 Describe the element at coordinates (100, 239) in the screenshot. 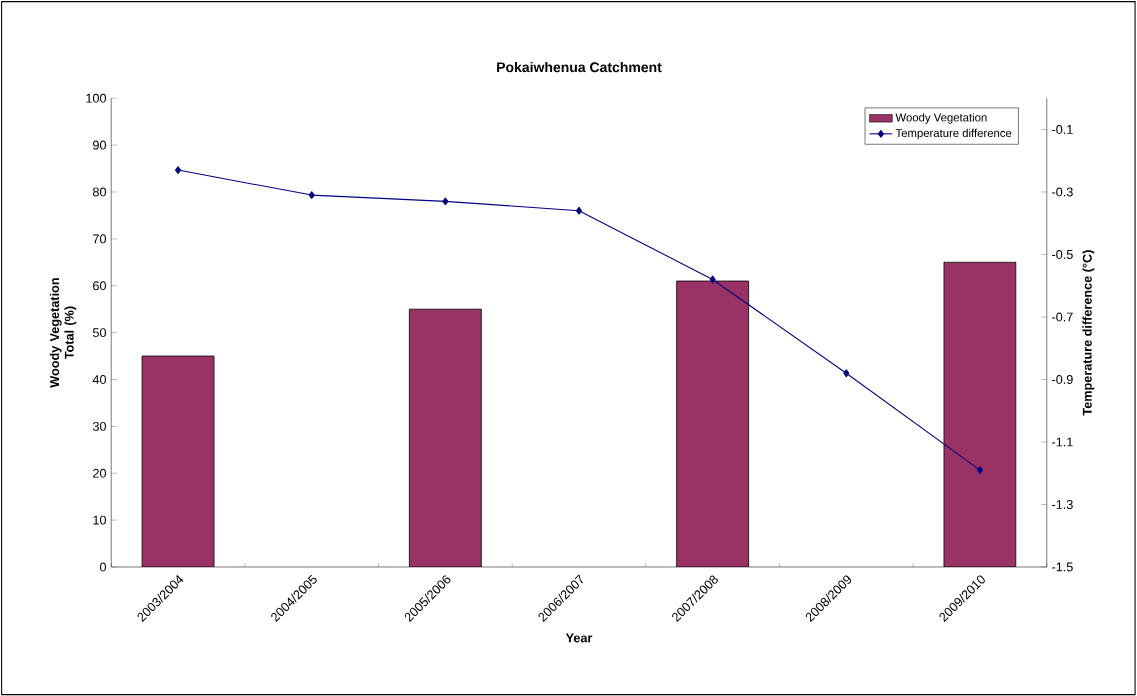

I see `y-tick-label: 70` at that location.